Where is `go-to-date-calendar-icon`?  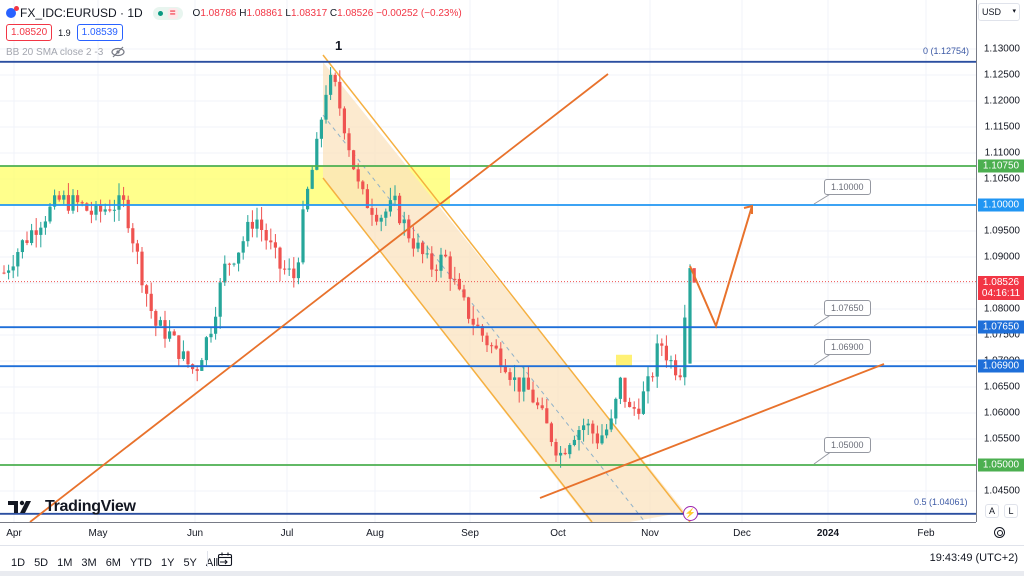
go-to-date-calendar-icon is located at coordinates (225, 559).